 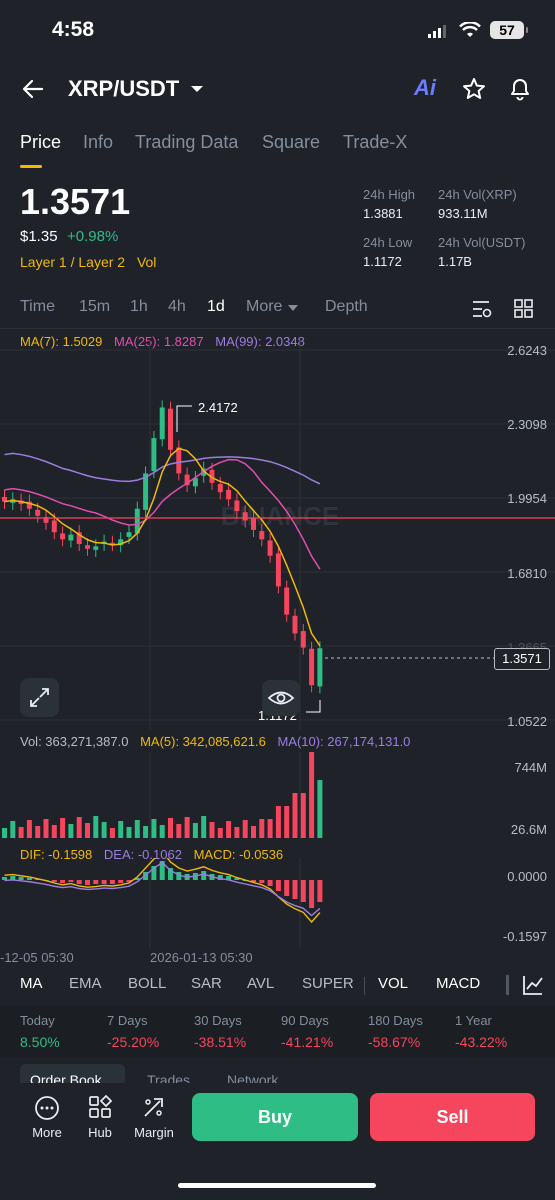 I want to click on ind-avl: AVL, so click(x=261, y=983).